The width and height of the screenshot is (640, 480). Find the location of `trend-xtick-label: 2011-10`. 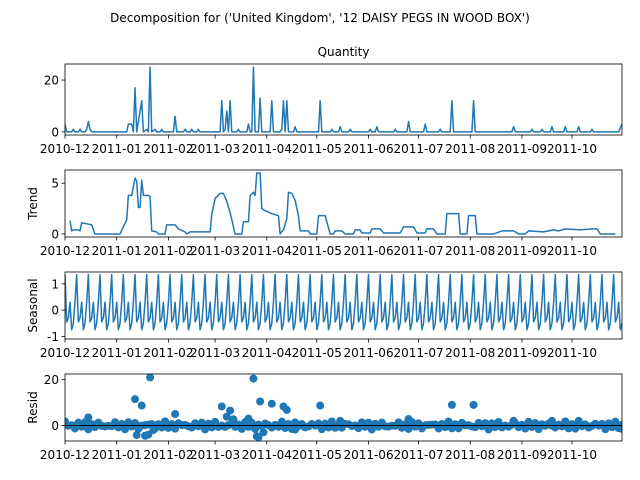

trend-xtick-label: 2011-10 is located at coordinates (572, 251).